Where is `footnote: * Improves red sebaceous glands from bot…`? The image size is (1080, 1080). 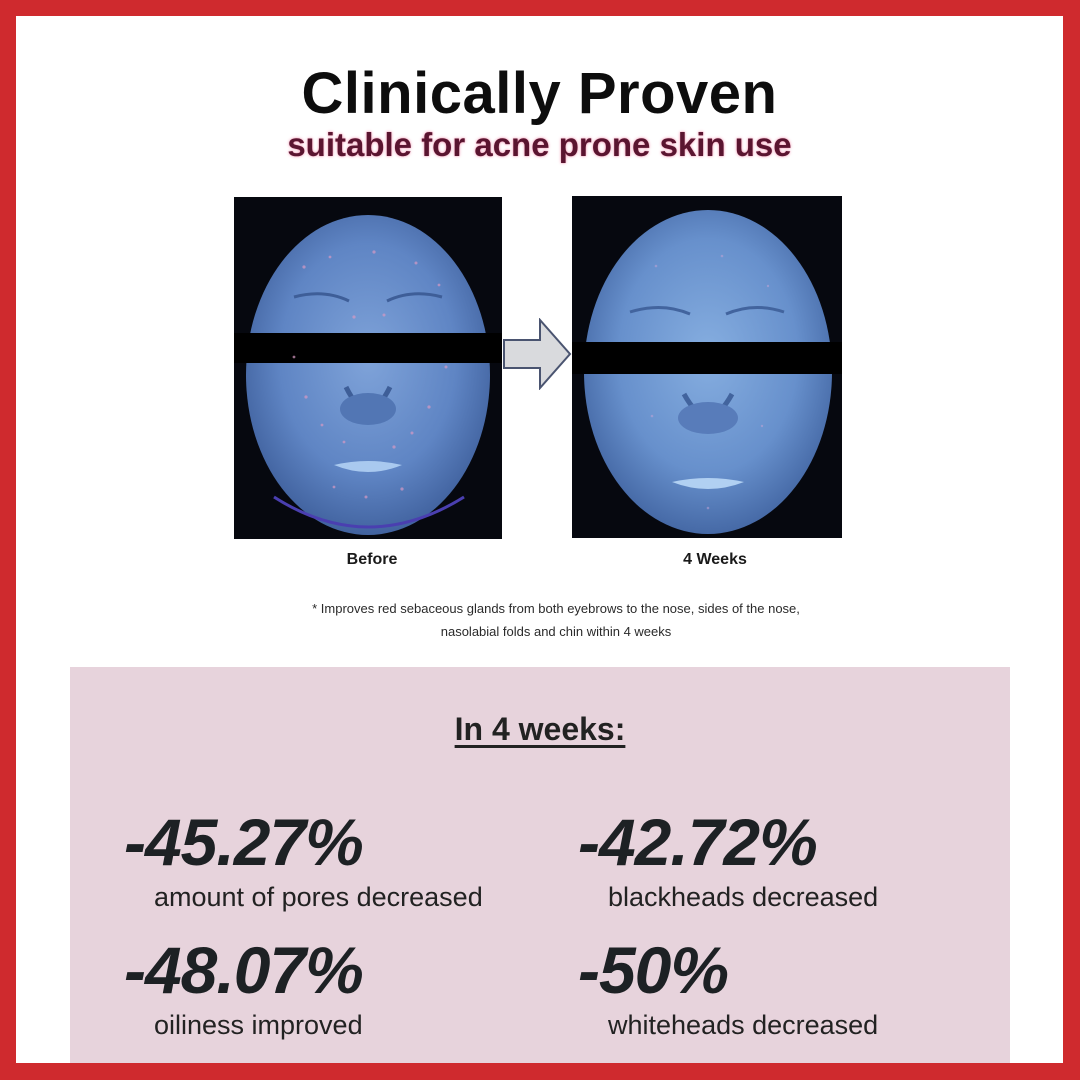 footnote: * Improves red sebaceous glands from bot… is located at coordinates (556, 620).